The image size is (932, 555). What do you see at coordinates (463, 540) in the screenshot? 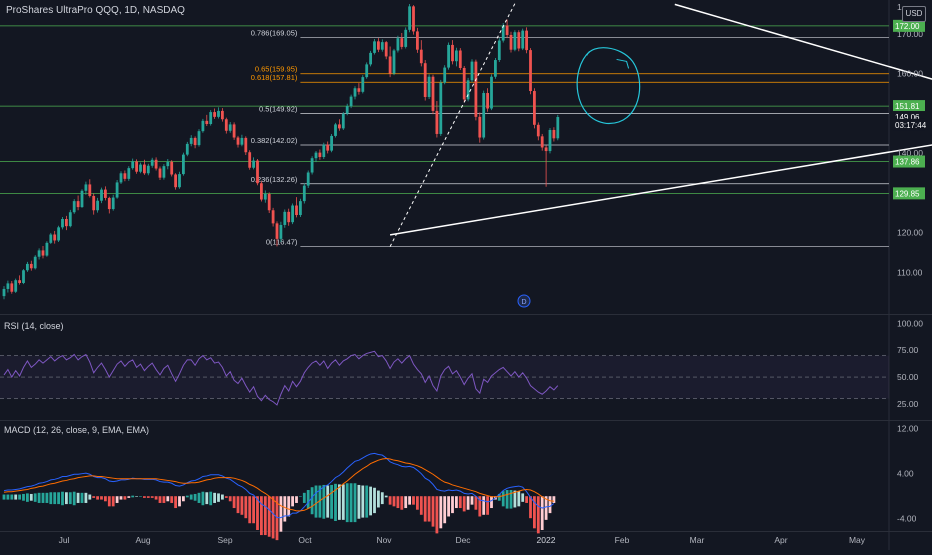
I see `time-tick-5: Dec` at bounding box center [463, 540].